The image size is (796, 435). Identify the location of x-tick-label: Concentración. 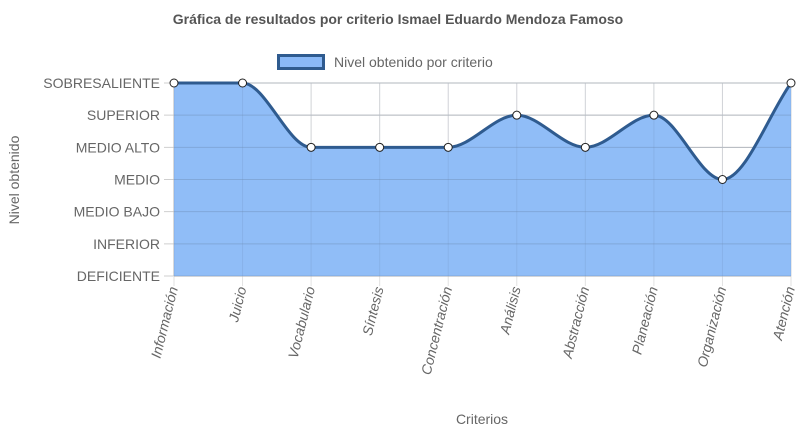
(436, 331).